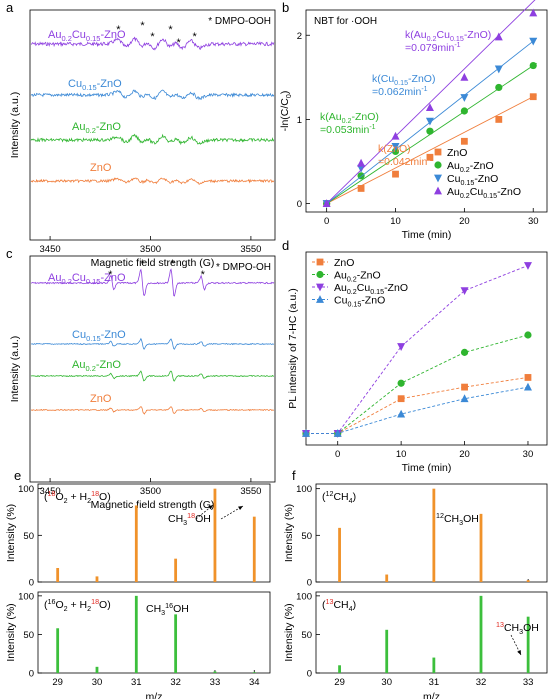  Describe the element at coordinates (403, 80) in the screenshot. I see `rate-label: k(Cu0.15-ZnO)` at that location.